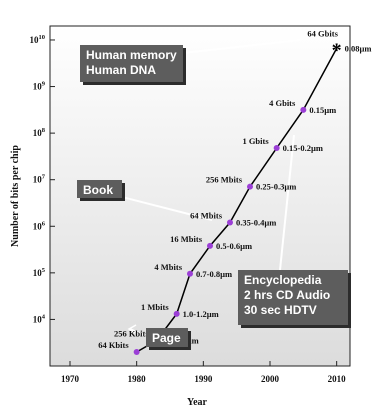  Describe the element at coordinates (287, 295) in the screenshot. I see `annotation-text: 2 hrs CD Audio` at that location.